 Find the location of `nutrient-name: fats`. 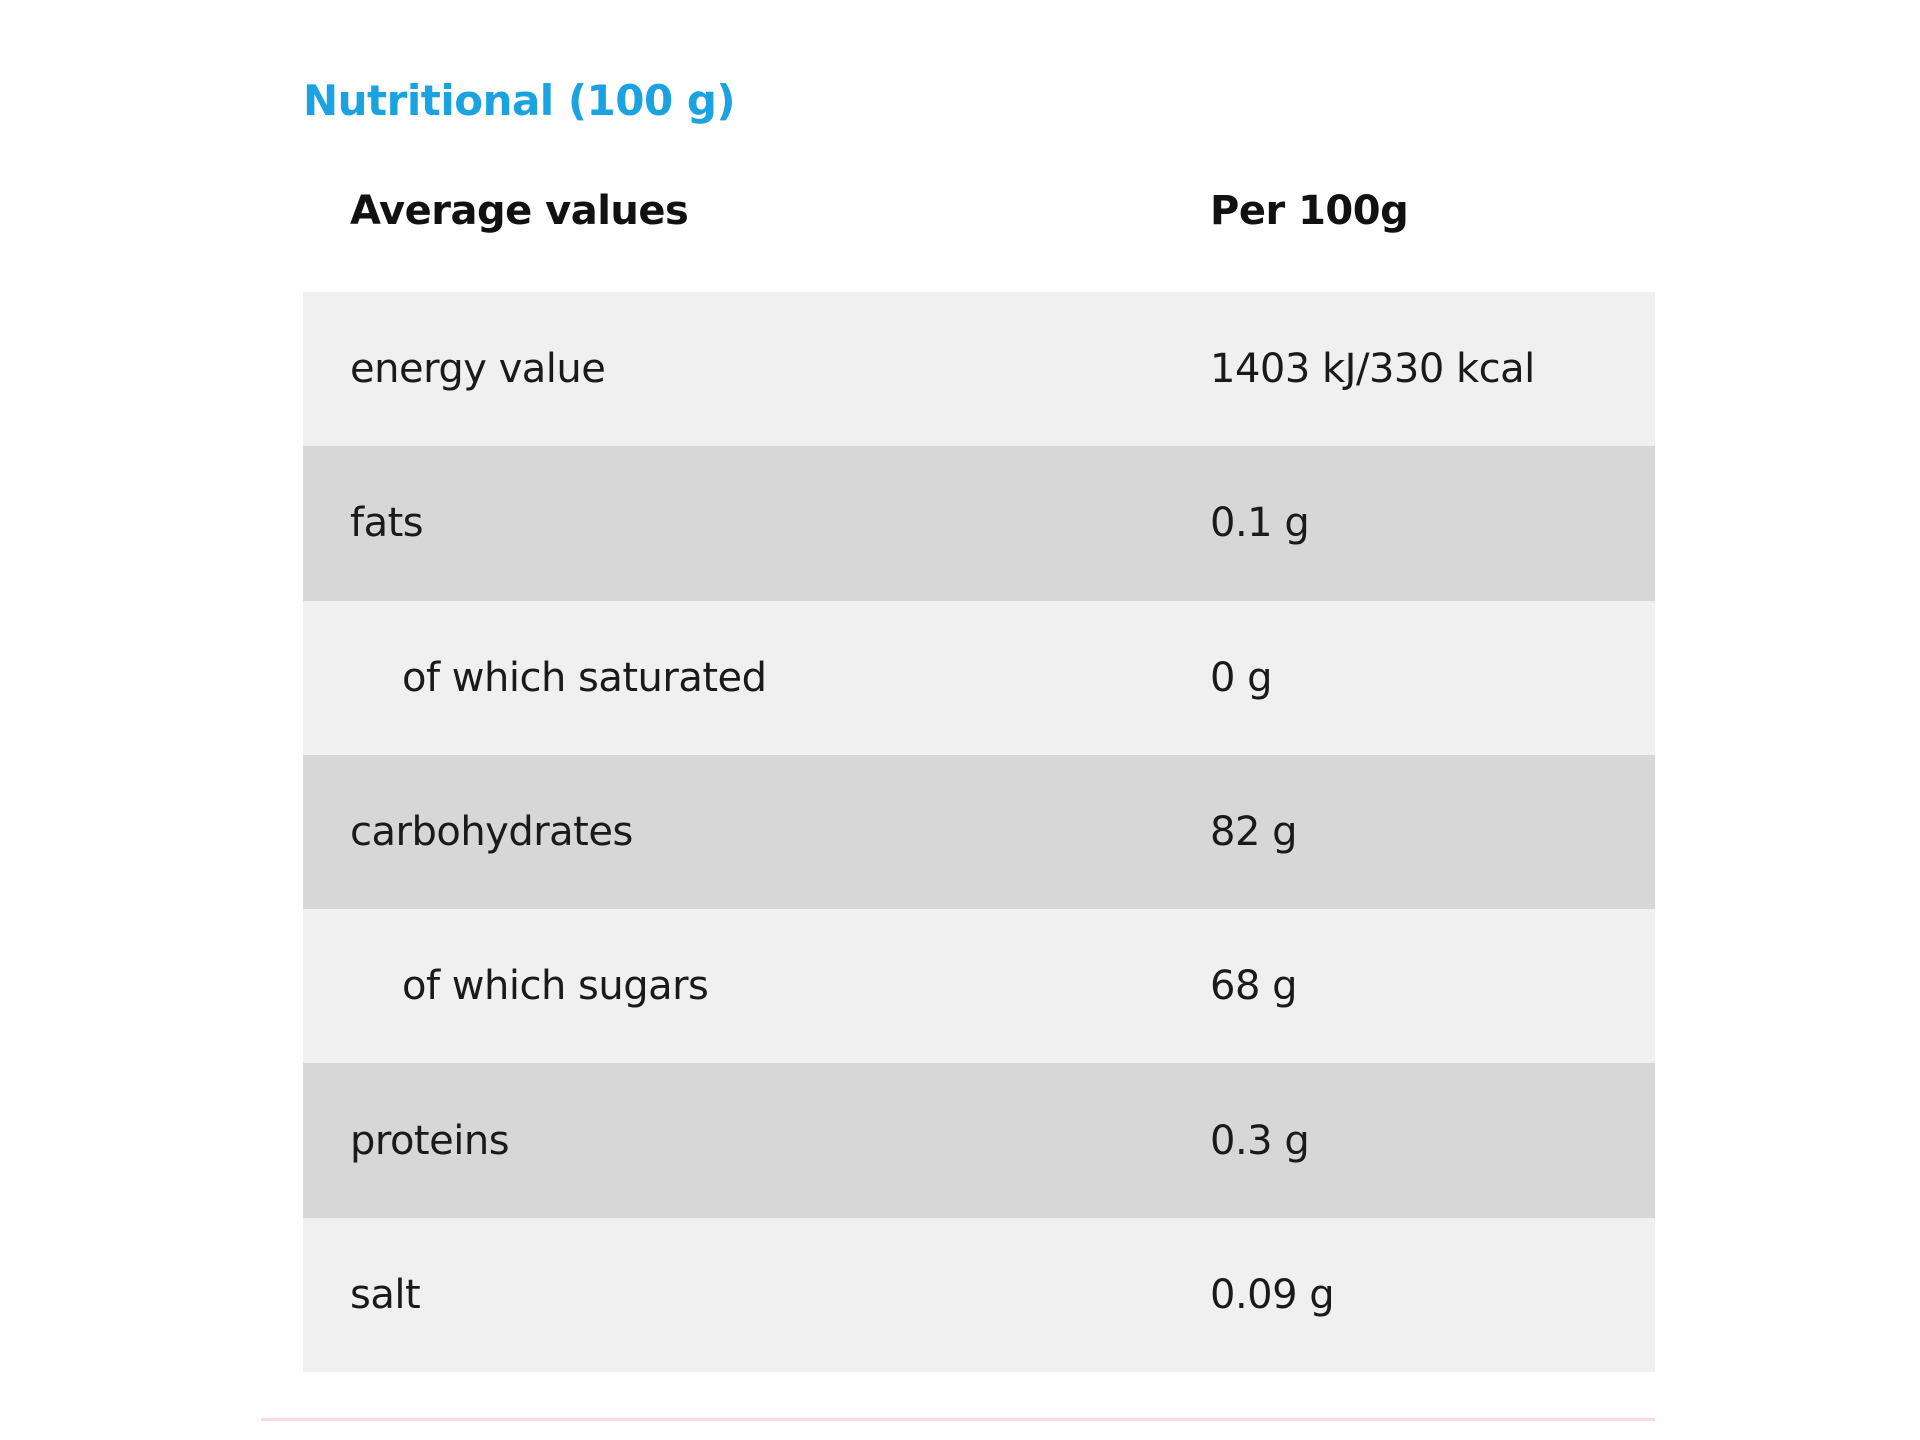

nutrient-name: fats is located at coordinates (387, 523).